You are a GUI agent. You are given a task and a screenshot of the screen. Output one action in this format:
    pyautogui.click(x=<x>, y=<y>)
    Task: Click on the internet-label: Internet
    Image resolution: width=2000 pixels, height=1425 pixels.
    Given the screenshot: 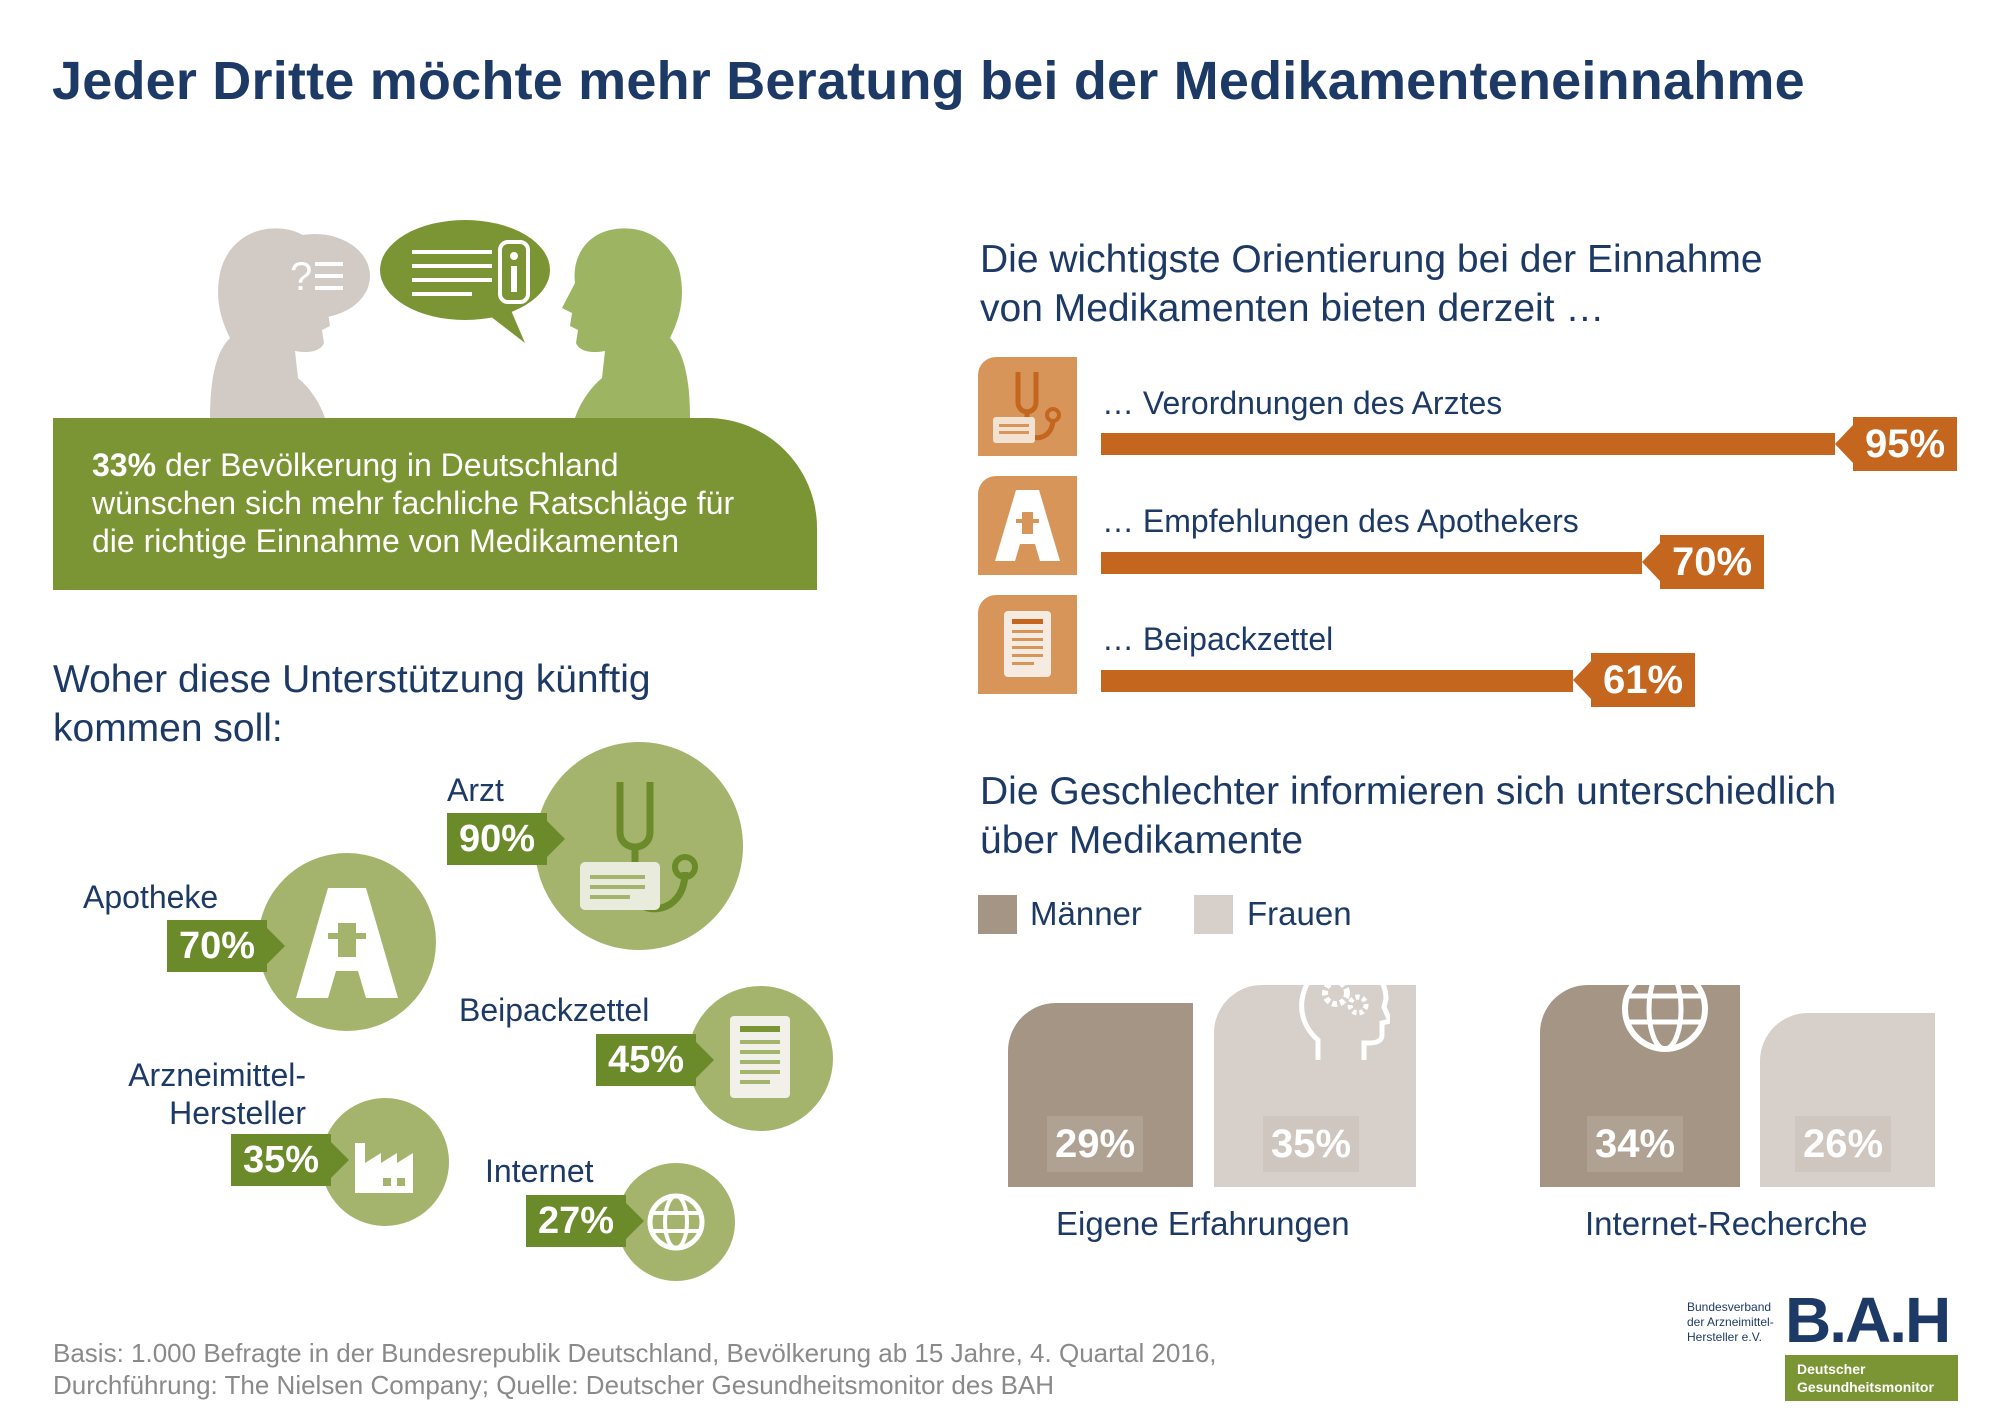 What is the action you would take?
    pyautogui.click(x=539, y=1171)
    